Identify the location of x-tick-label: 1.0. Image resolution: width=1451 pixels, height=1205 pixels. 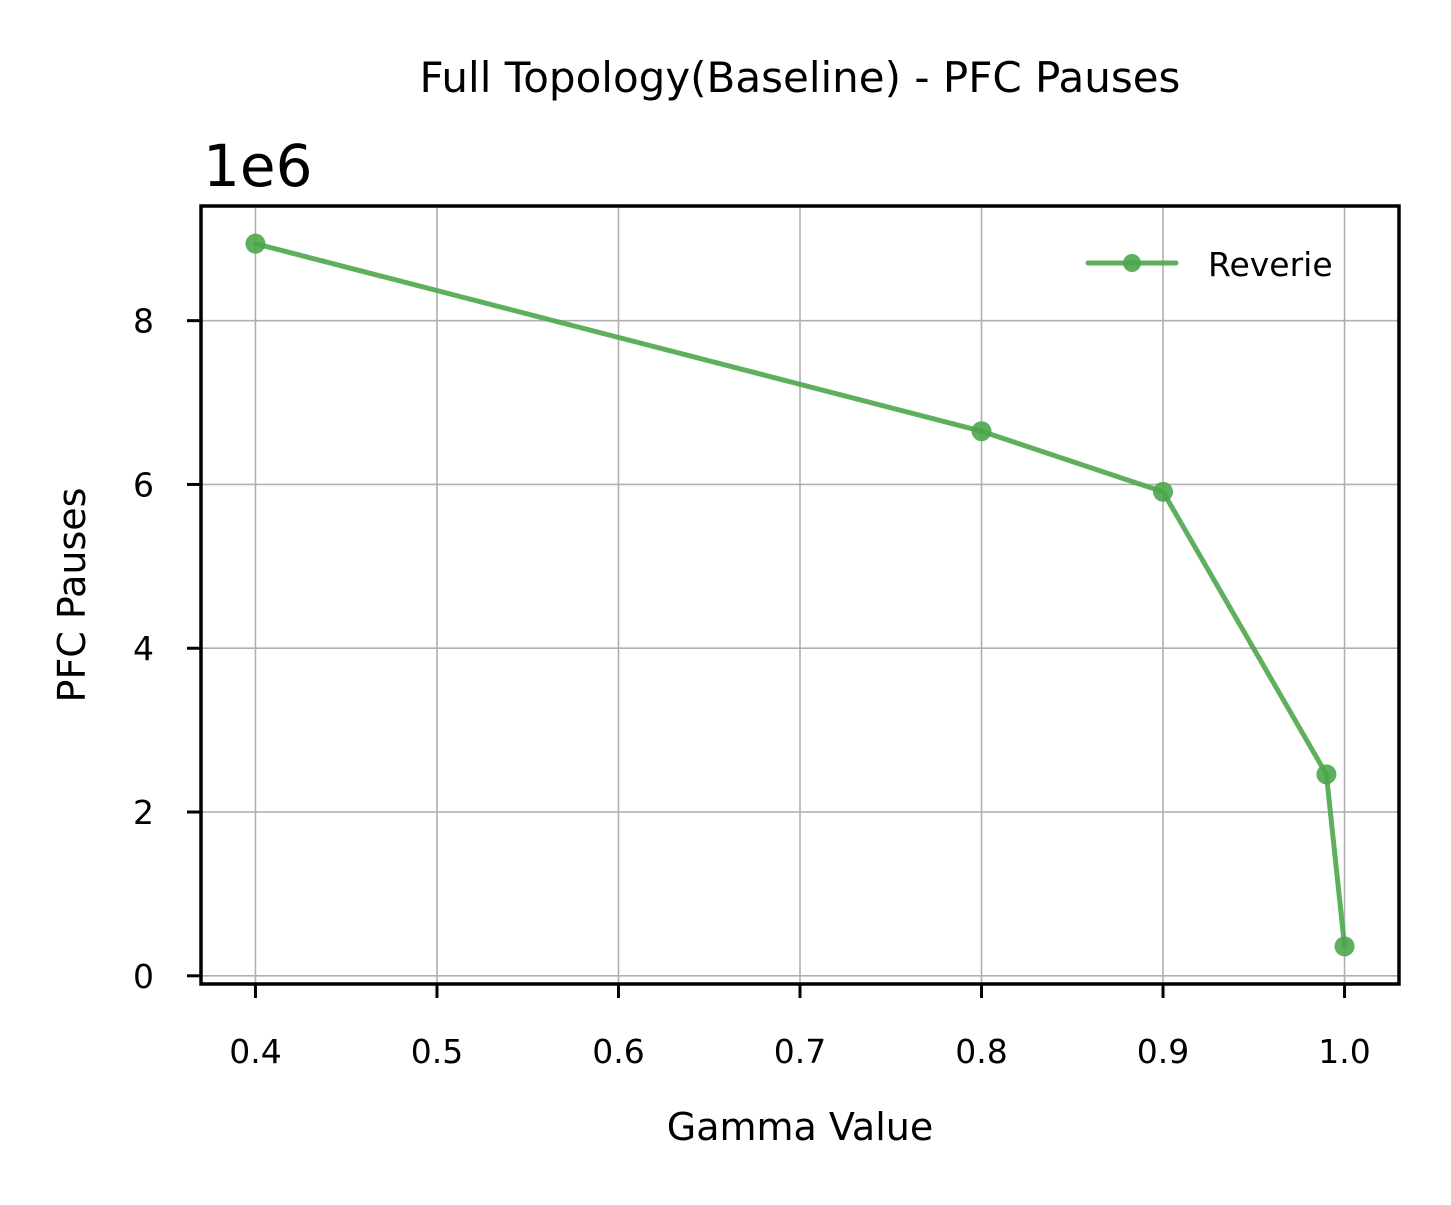
(1344, 1051).